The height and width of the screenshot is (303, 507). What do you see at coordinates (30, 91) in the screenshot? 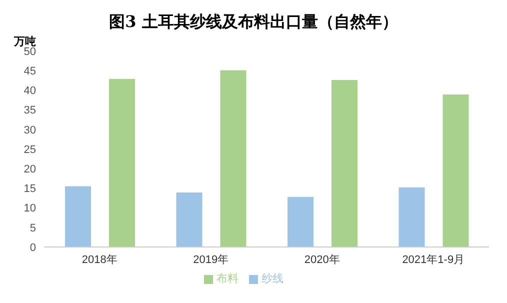
I see `y-tick-label: 40` at bounding box center [30, 91].